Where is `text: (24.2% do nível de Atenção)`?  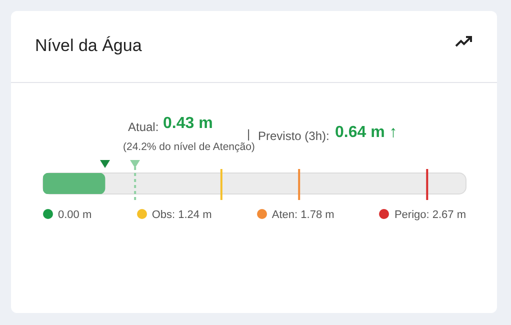
text: (24.2% do nível de Atenção) is located at coordinates (189, 147).